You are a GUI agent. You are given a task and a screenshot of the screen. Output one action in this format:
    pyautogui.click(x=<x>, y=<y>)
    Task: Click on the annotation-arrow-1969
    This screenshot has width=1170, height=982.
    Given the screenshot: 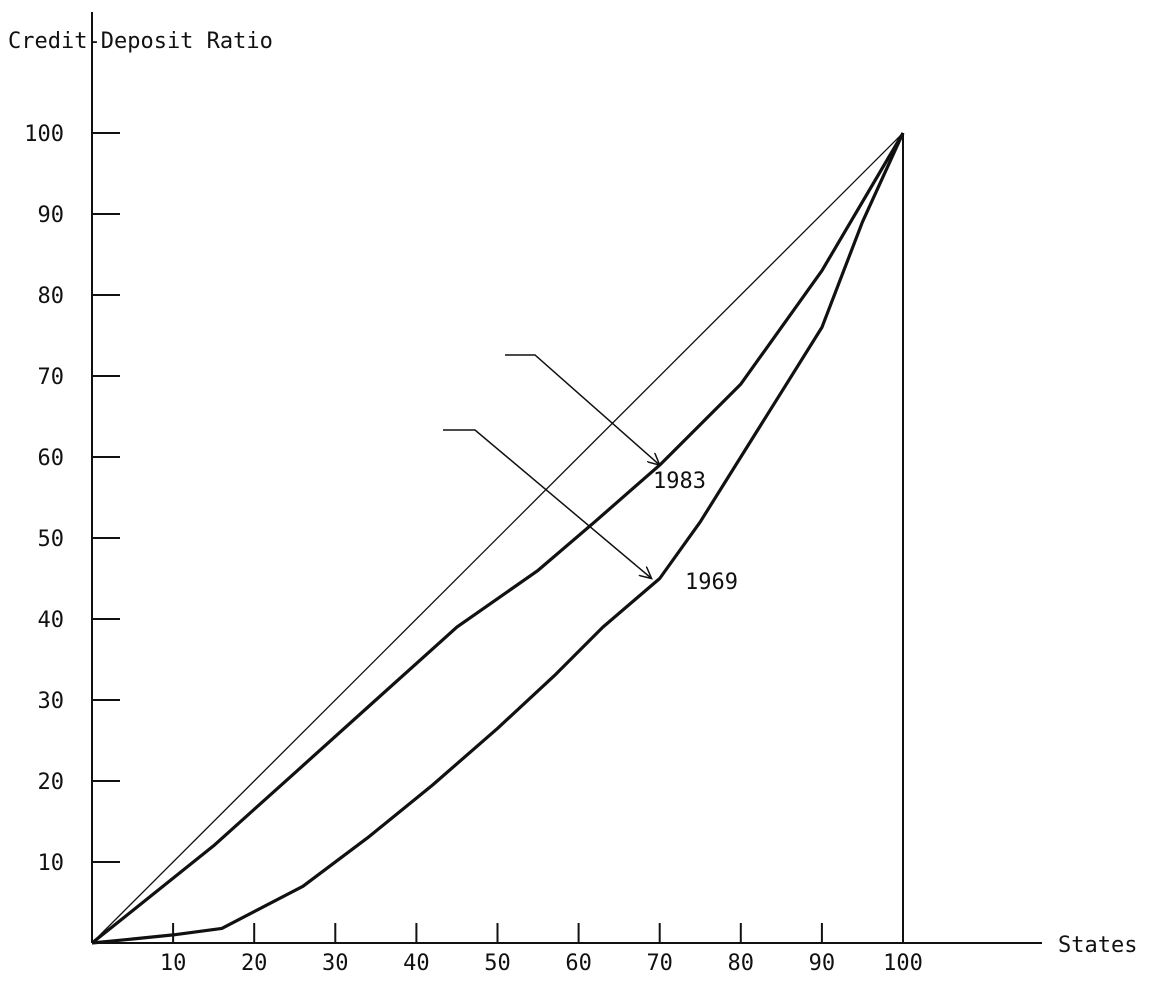 What is the action you would take?
    pyautogui.click(x=547, y=504)
    